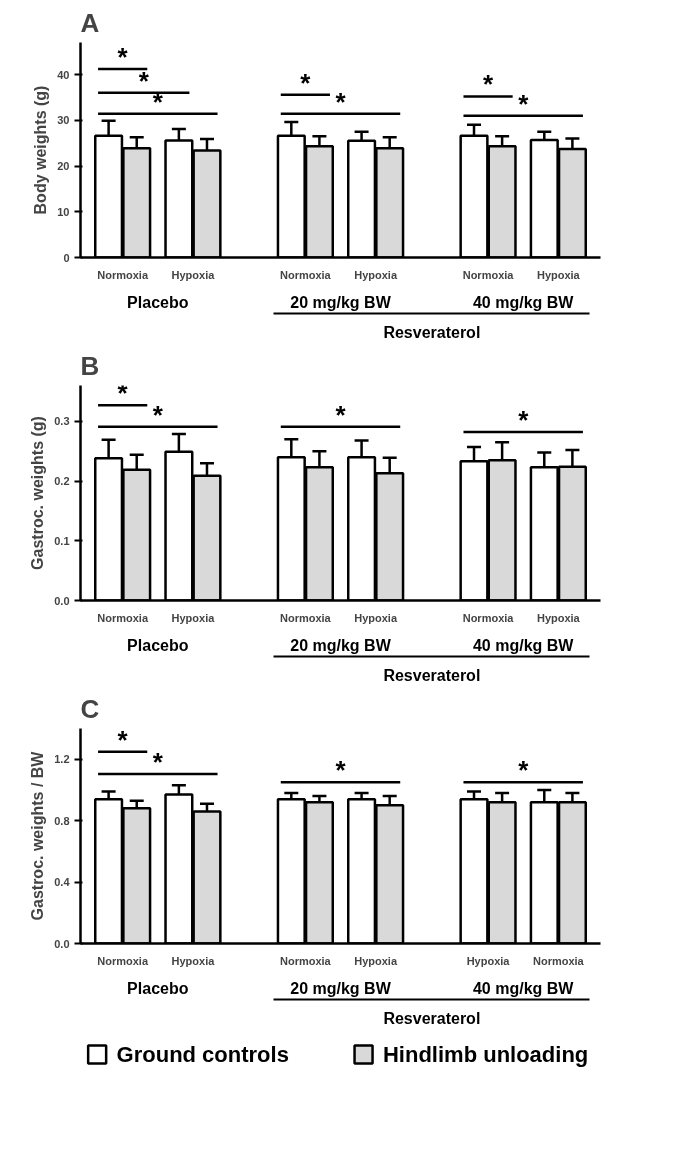 This screenshot has width=676, height=1164. Describe the element at coordinates (202, 1054) in the screenshot. I see `legend-label: Ground controls` at that location.